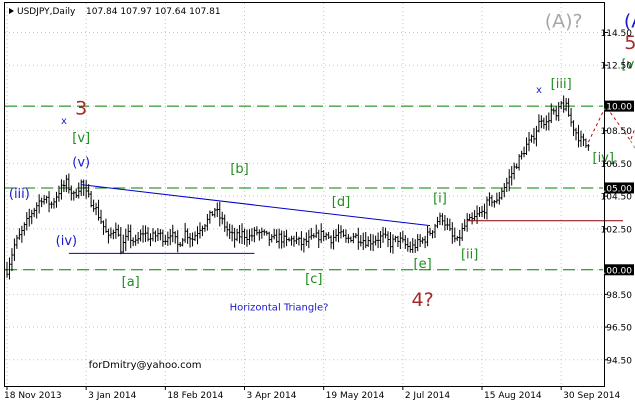  What do you see at coordinates (136, 12) in the screenshot?
I see `ohlc-high: 107.97` at bounding box center [136, 12].